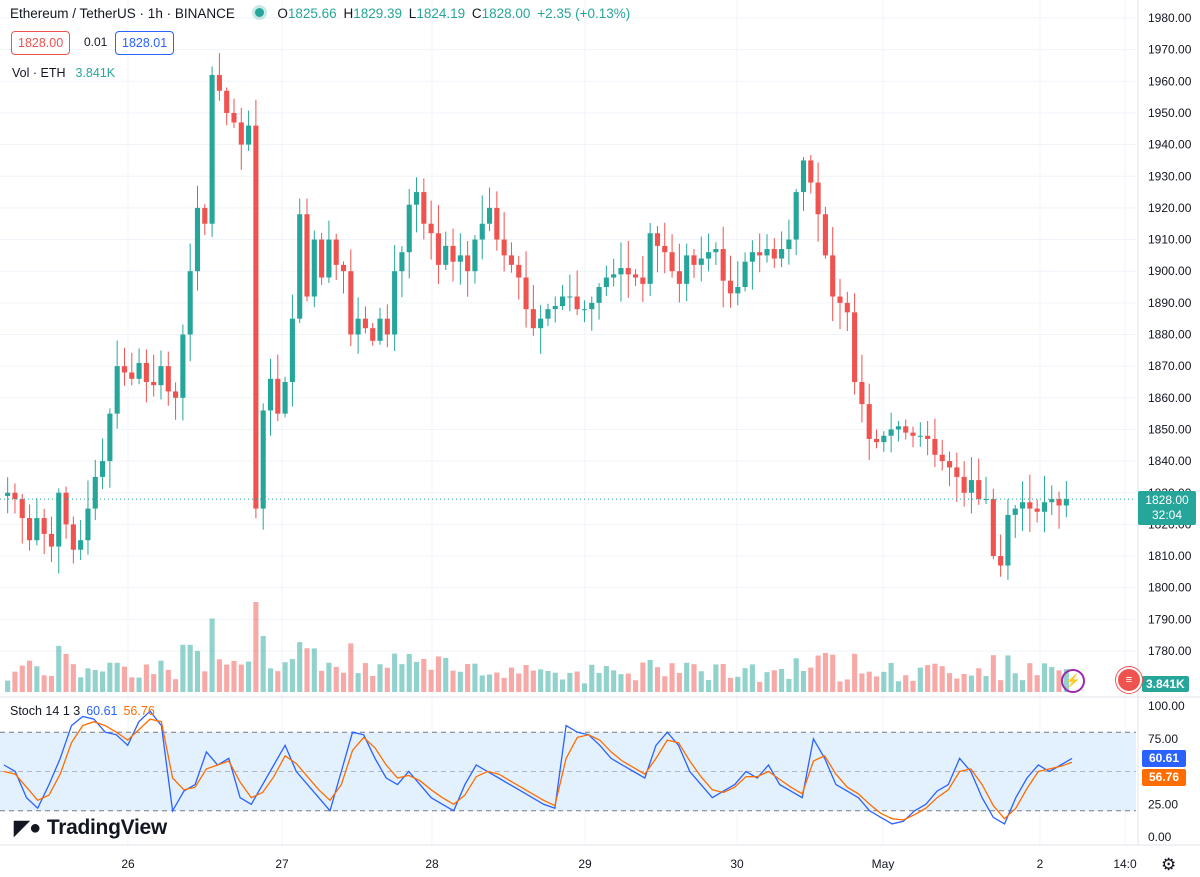 This screenshot has width=1200, height=877. What do you see at coordinates (1167, 500) in the screenshot?
I see `last-price-value: 1828.00` at bounding box center [1167, 500].